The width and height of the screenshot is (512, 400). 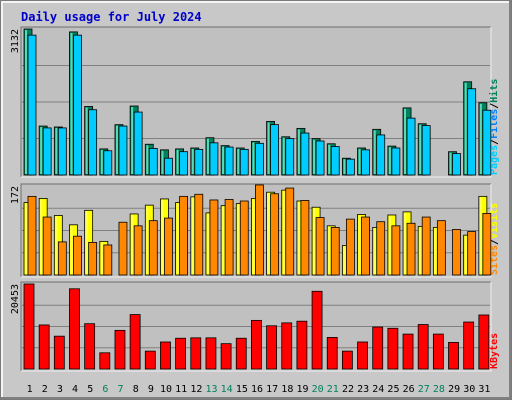 I want to click on chart-title: Daily usage for July 2024, so click(x=111, y=17).